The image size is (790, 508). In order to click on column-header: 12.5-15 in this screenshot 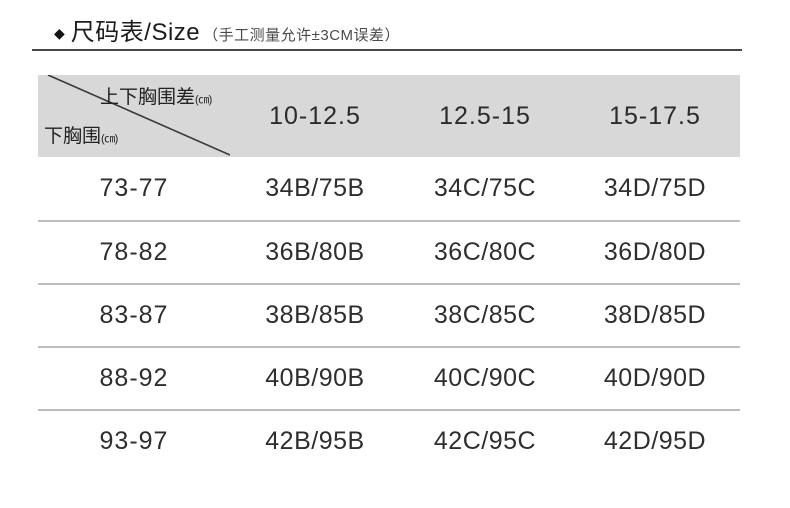, I will do `click(485, 115)`.